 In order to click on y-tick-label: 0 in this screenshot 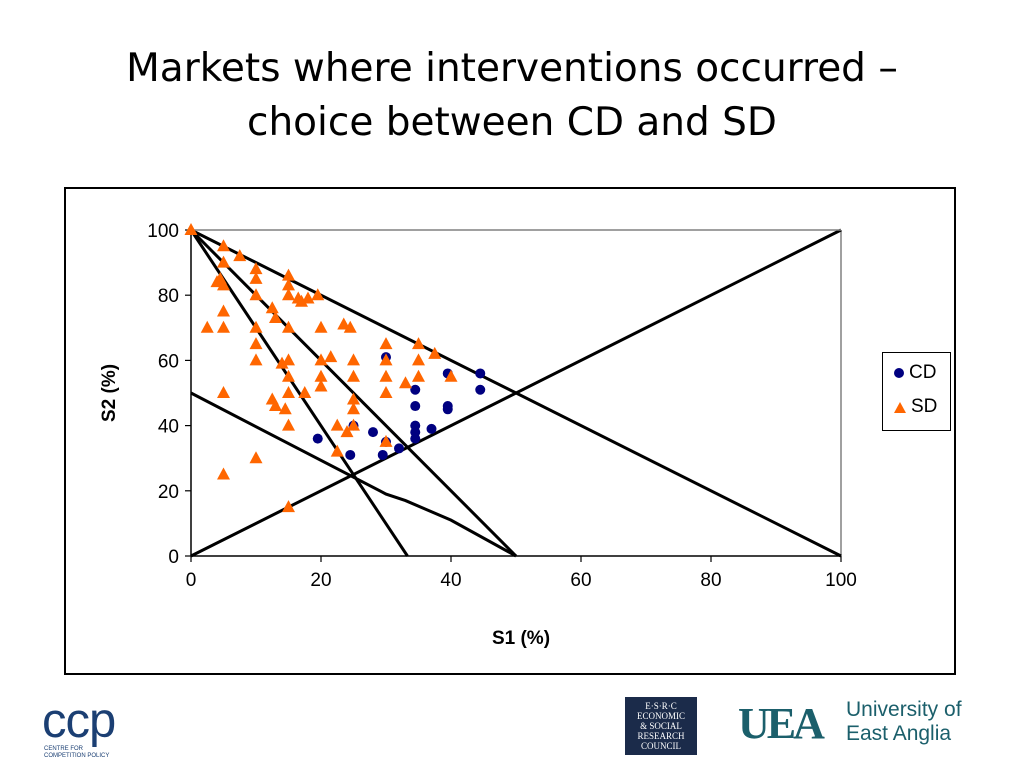, I will do `click(173, 557)`.